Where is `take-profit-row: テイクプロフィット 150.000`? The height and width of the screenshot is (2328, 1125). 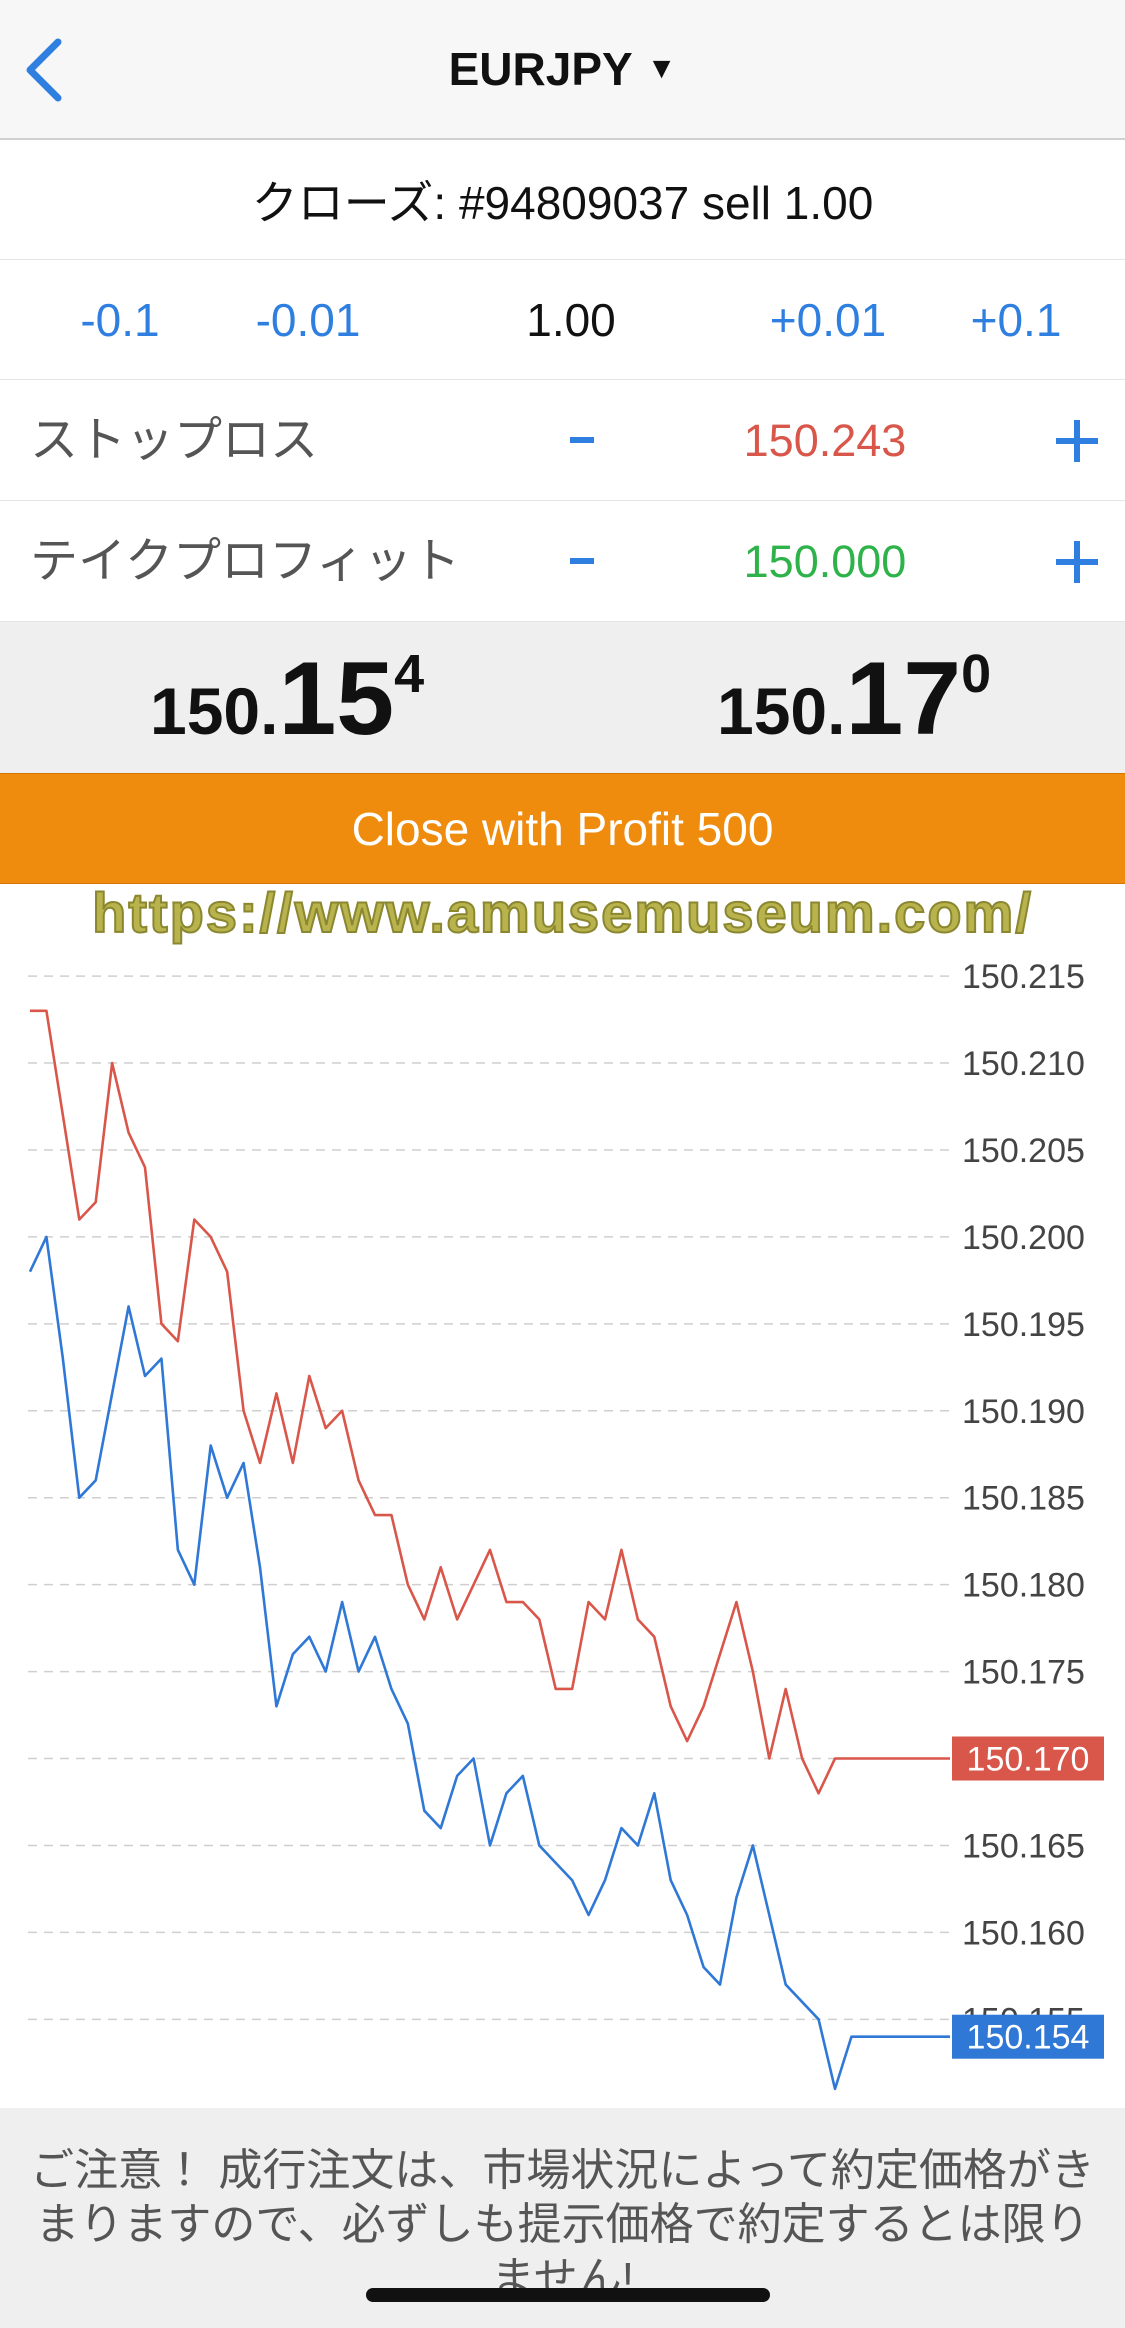
take-profit-row: テイクプロフィット 150.000 is located at coordinates (562, 561).